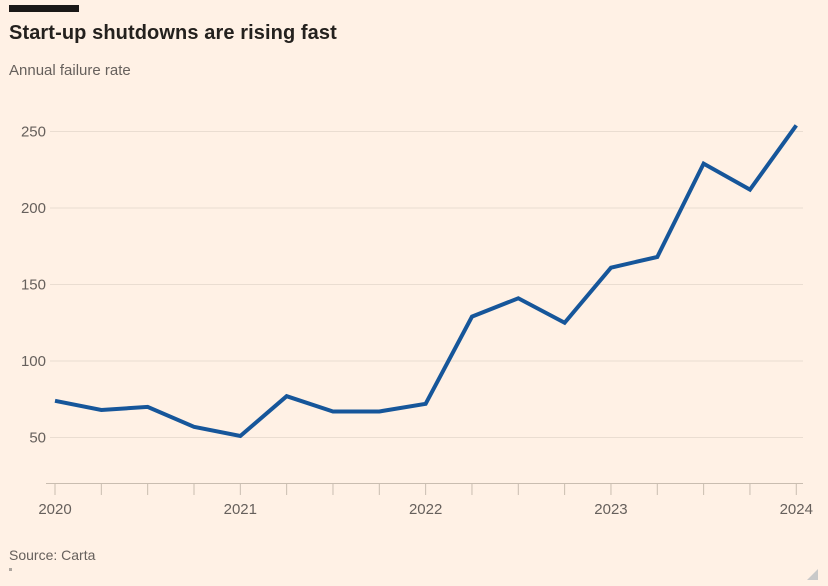  Describe the element at coordinates (52, 555) in the screenshot. I see `source-label: Source: Carta` at that location.